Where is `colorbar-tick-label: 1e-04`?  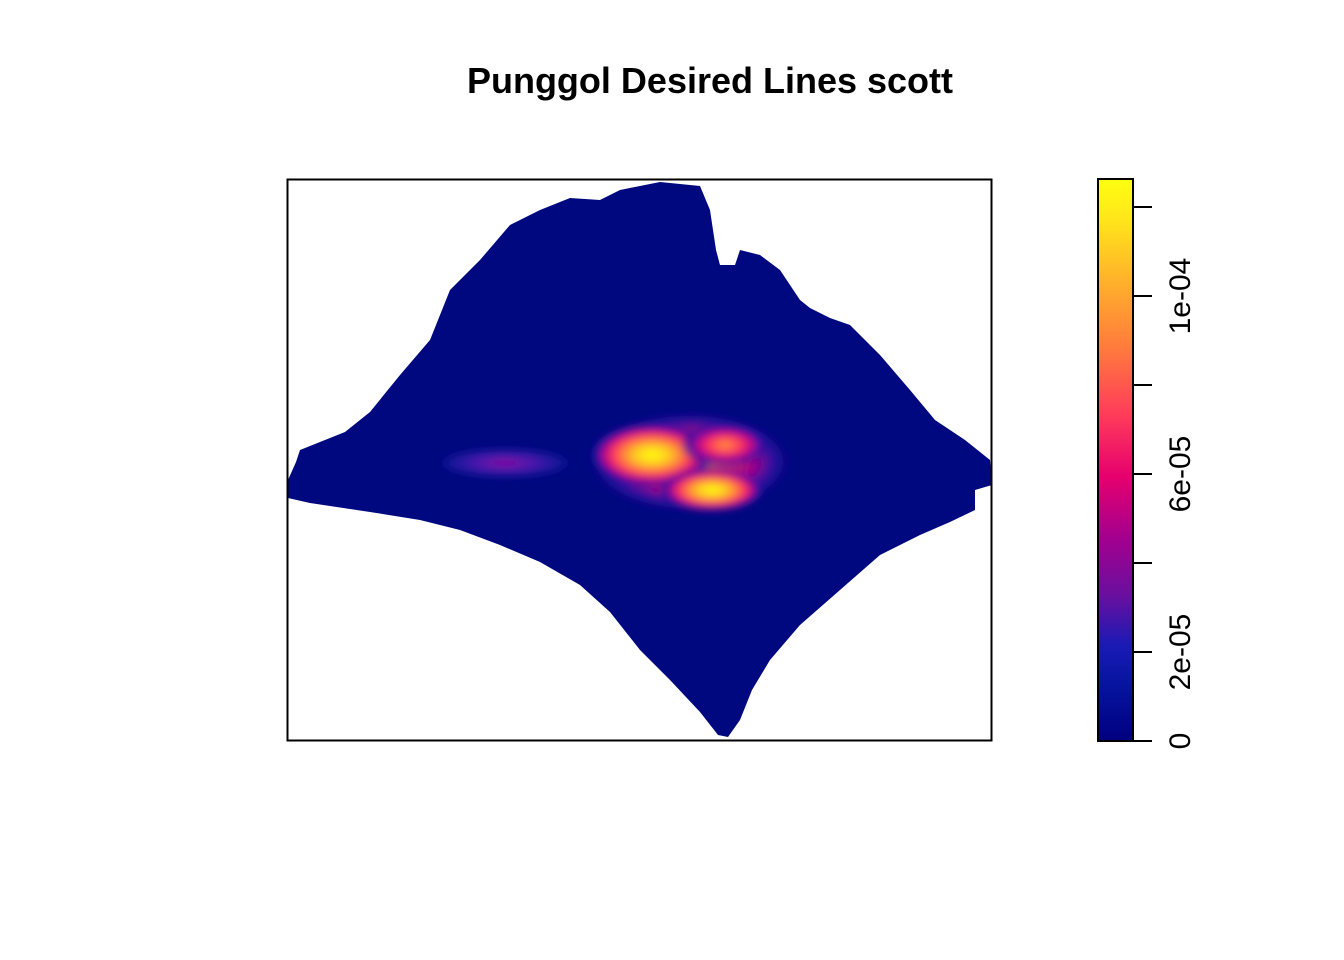
colorbar-tick-label: 1e-04 is located at coordinates (1180, 296).